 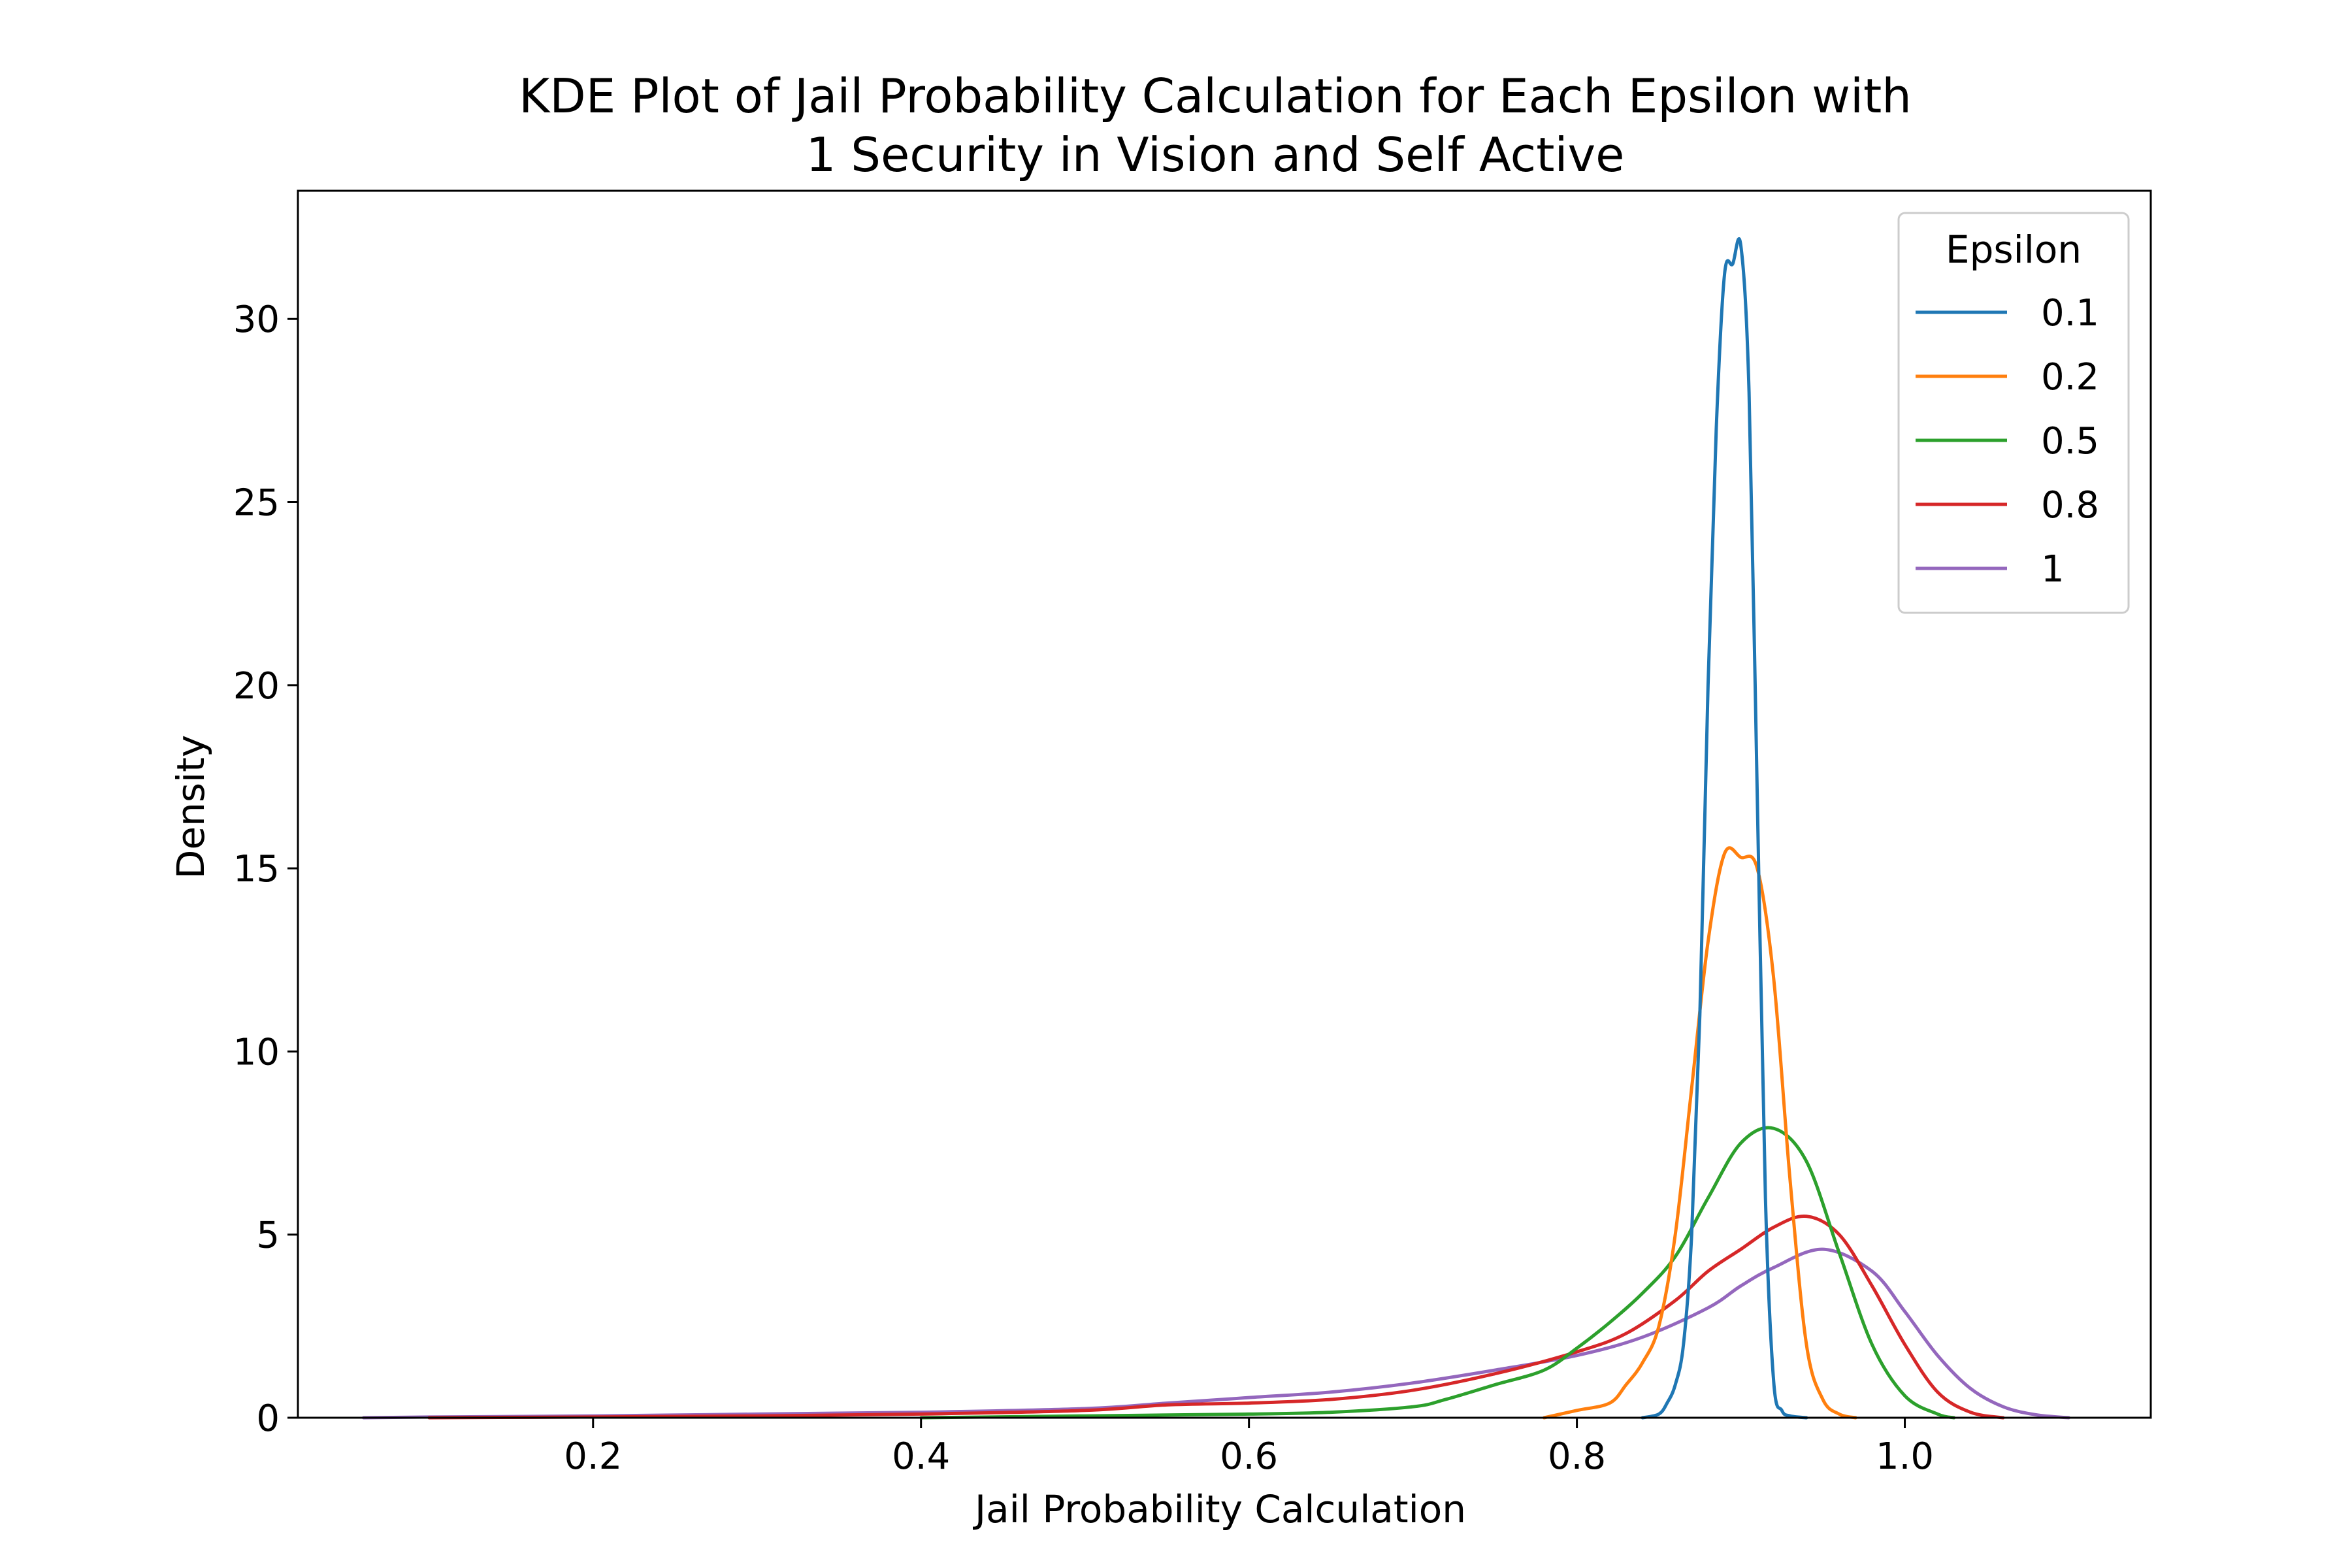 I want to click on y-axis-label: Density, so click(x=191, y=807).